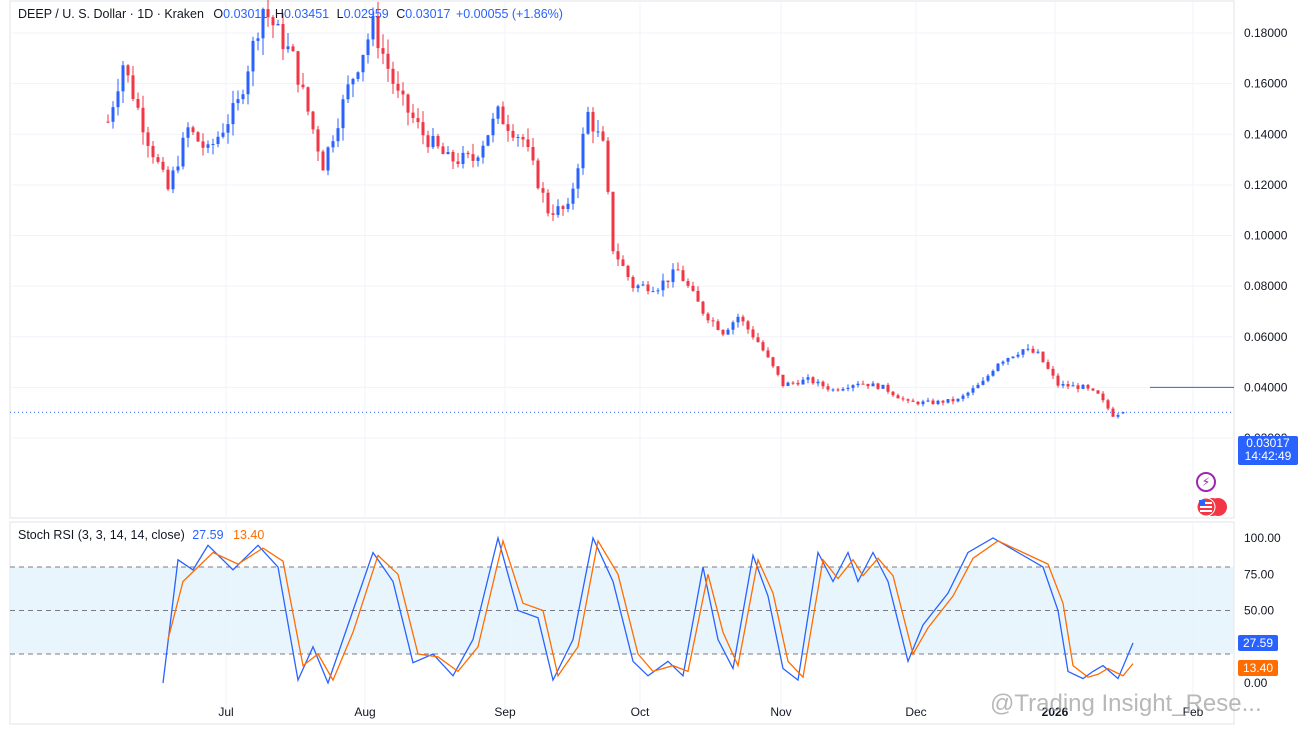 The image size is (1314, 729). I want to click on d-value: 13.40, so click(249, 535).